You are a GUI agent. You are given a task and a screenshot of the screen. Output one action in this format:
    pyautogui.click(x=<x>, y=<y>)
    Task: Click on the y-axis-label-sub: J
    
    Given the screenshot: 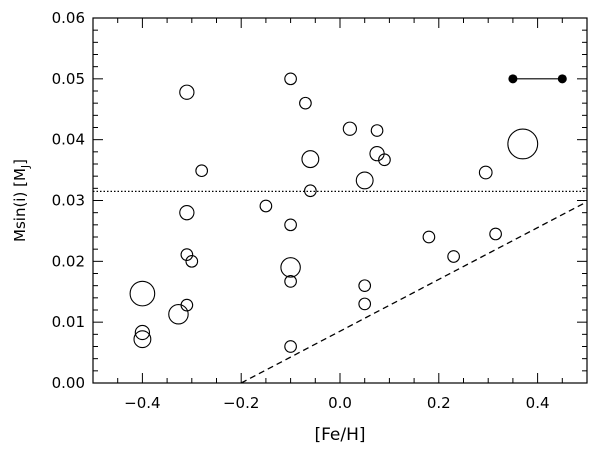 What is the action you would take?
    pyautogui.click(x=25, y=167)
    